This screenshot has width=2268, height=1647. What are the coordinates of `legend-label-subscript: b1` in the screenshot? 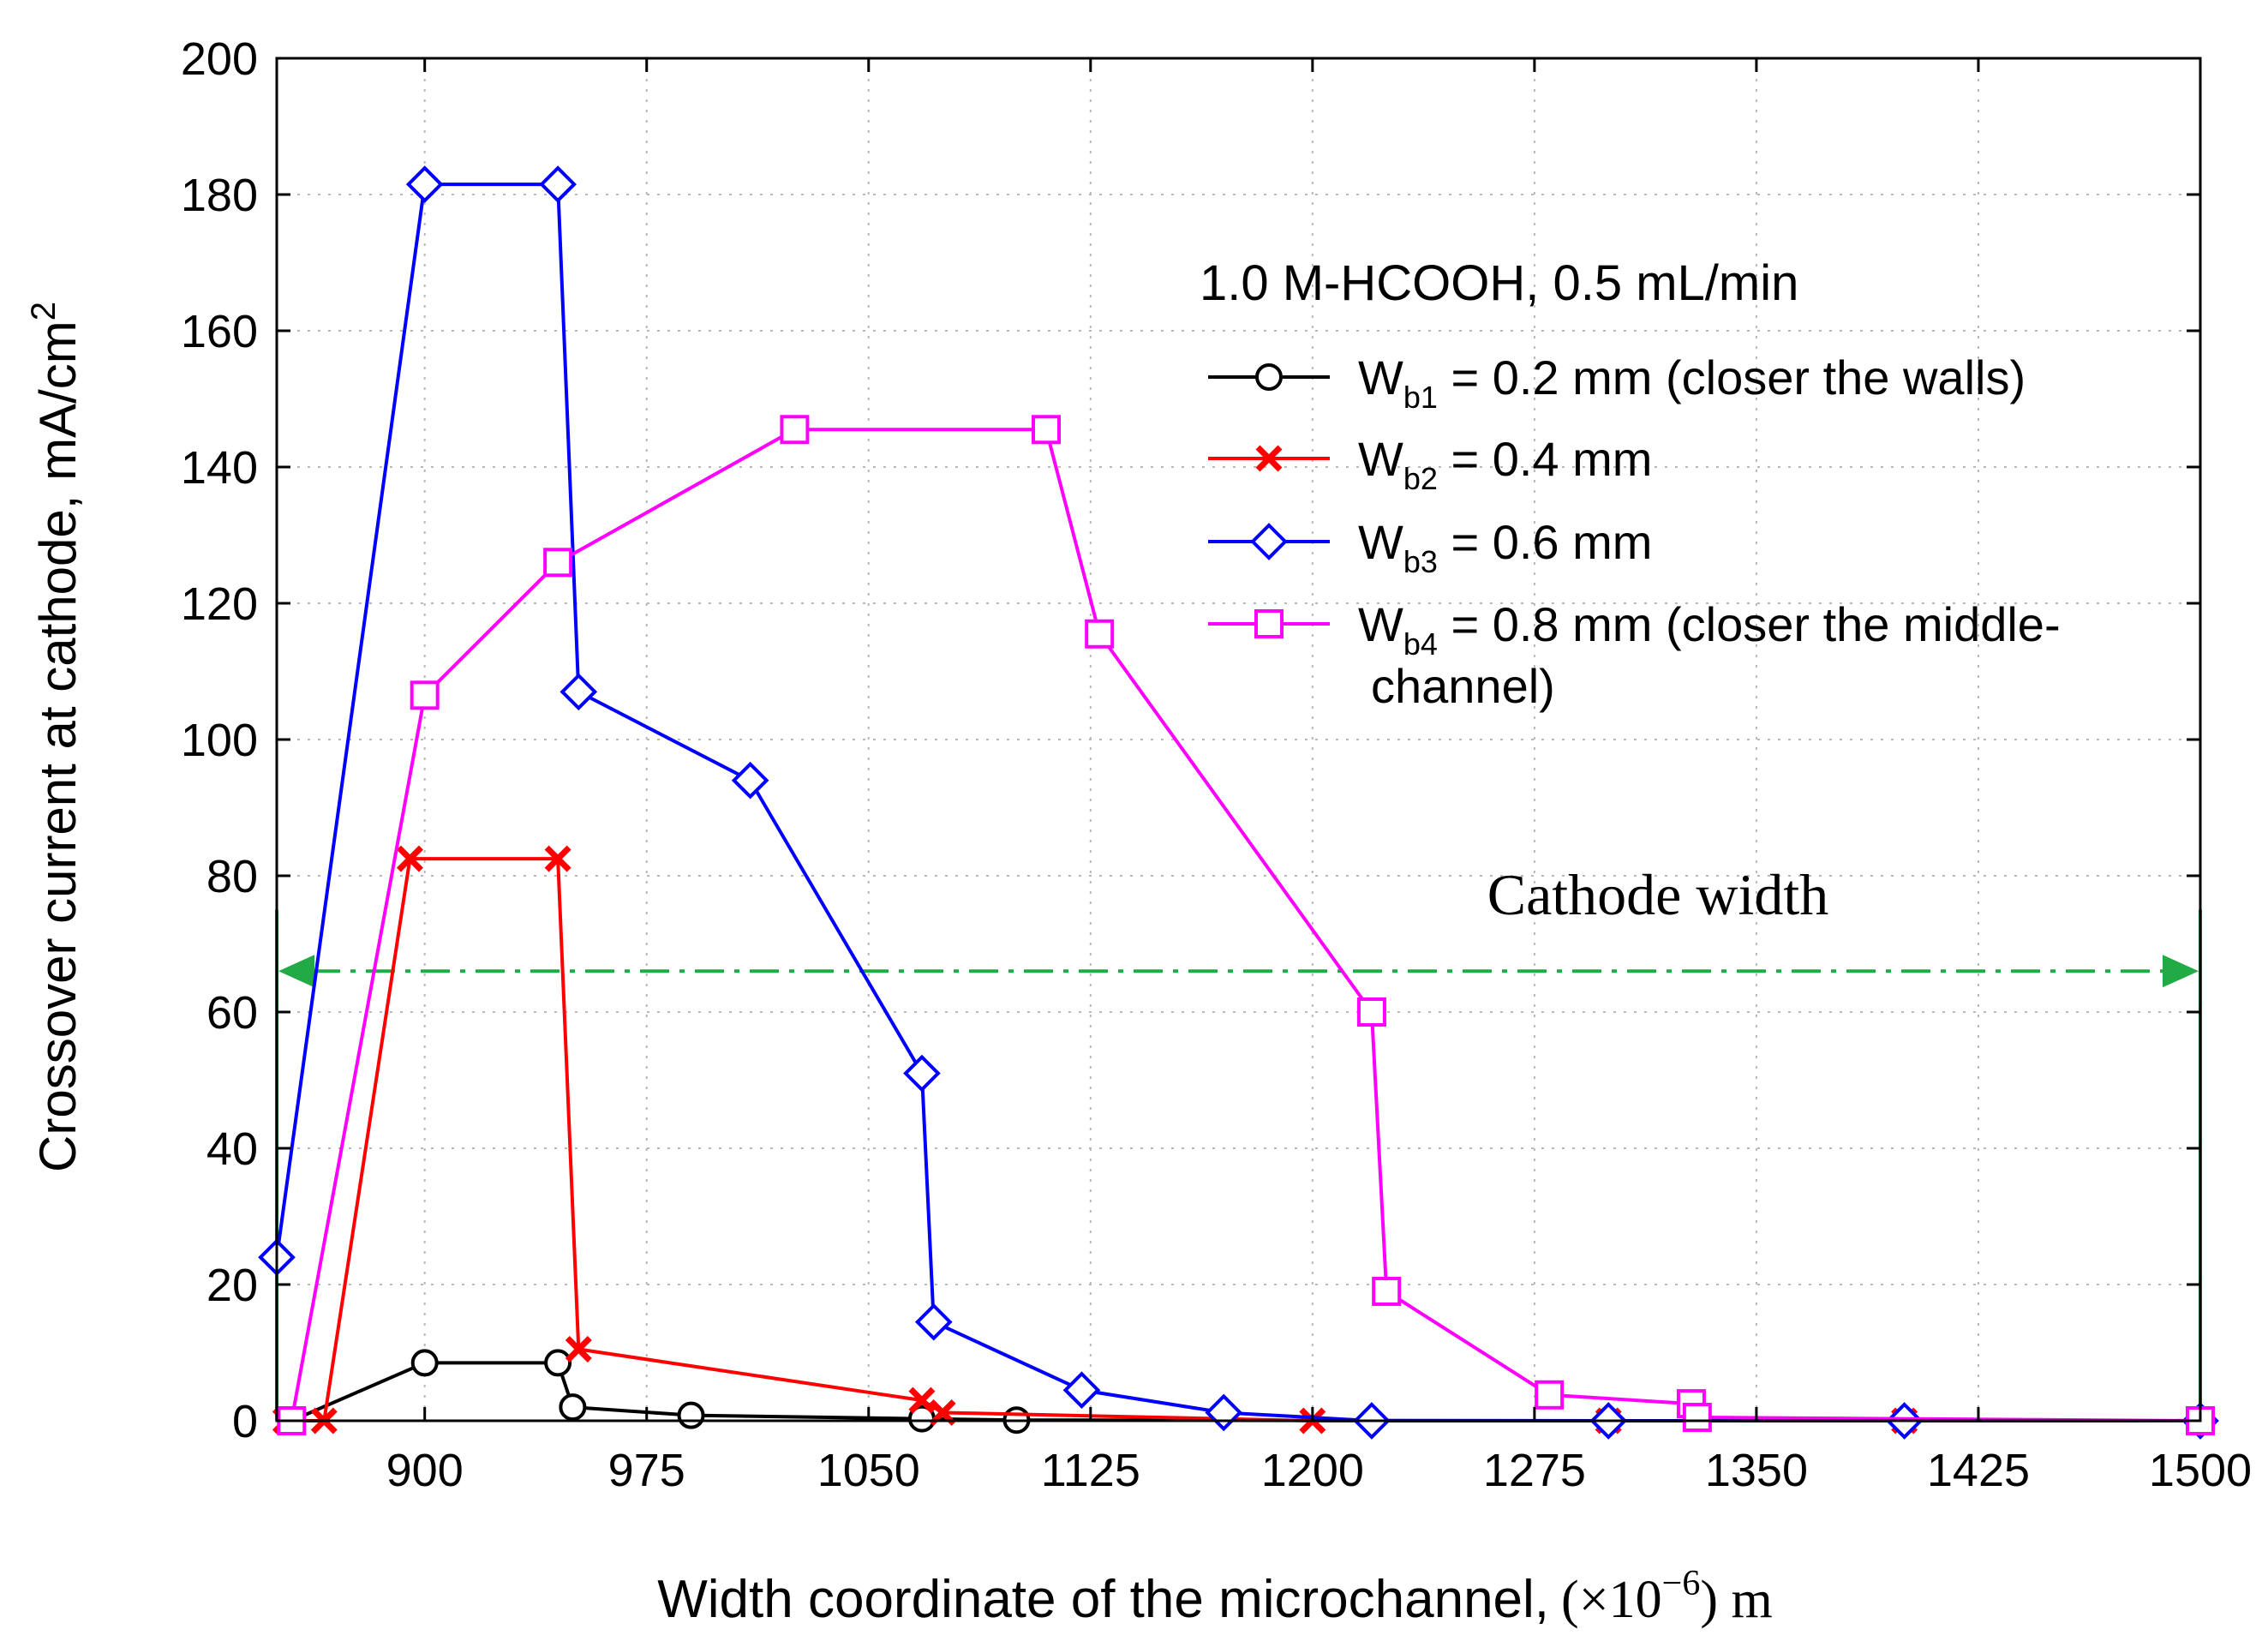 It's located at (1420, 397).